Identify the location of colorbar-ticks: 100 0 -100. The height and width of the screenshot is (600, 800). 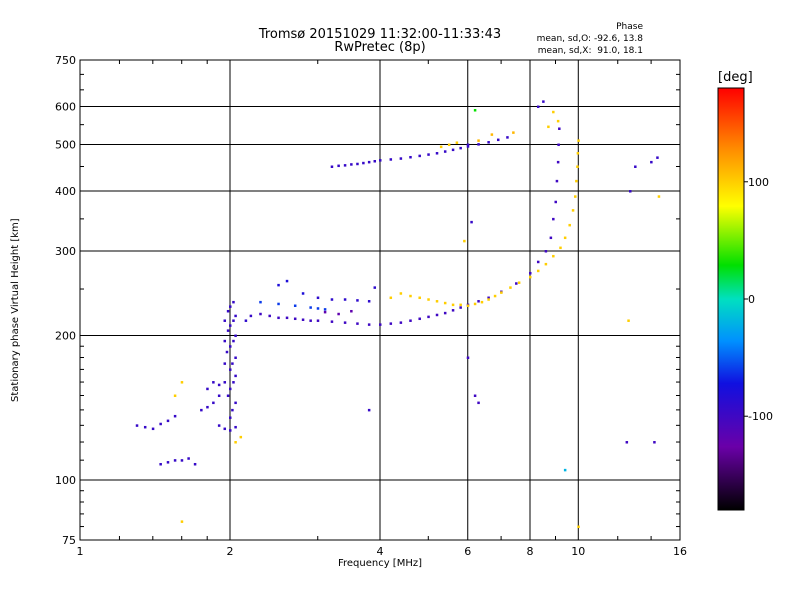
(758, 299).